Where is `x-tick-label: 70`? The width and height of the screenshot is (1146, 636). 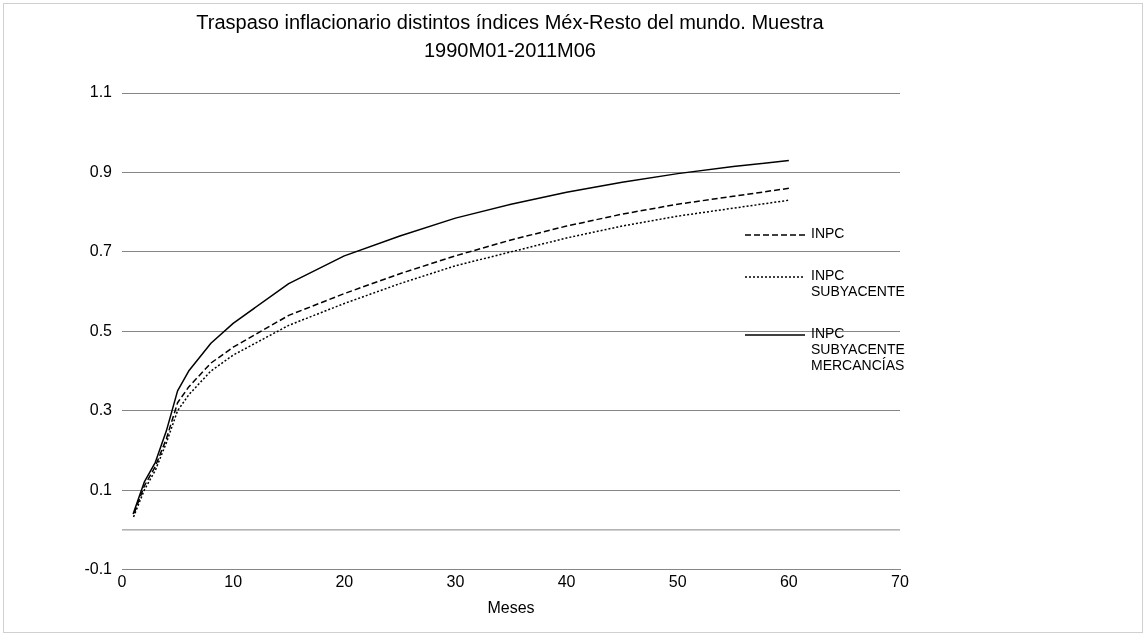 x-tick-label: 70 is located at coordinates (900, 581).